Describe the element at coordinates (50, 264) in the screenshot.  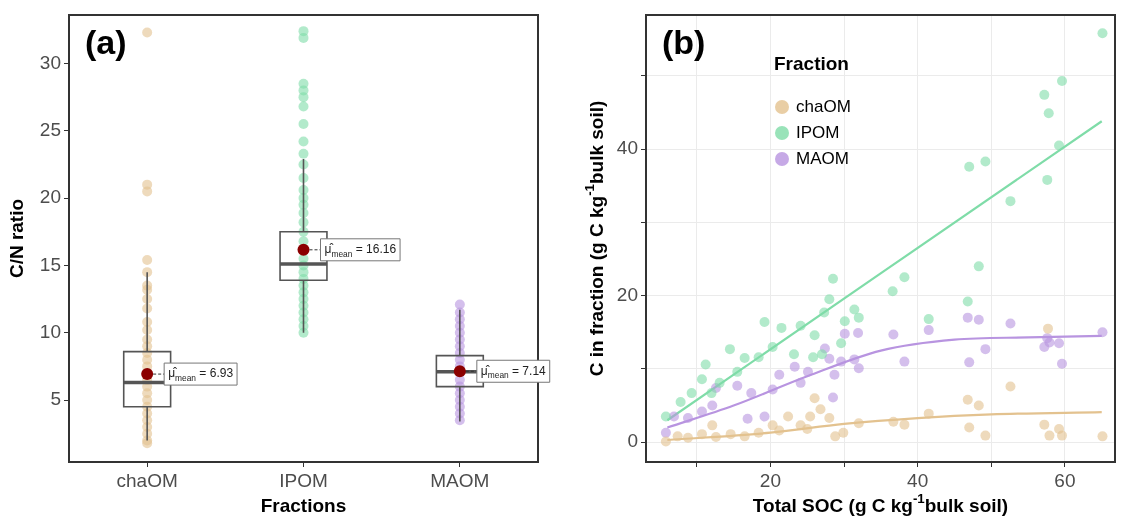
I see `y-tick-label: 15` at that location.